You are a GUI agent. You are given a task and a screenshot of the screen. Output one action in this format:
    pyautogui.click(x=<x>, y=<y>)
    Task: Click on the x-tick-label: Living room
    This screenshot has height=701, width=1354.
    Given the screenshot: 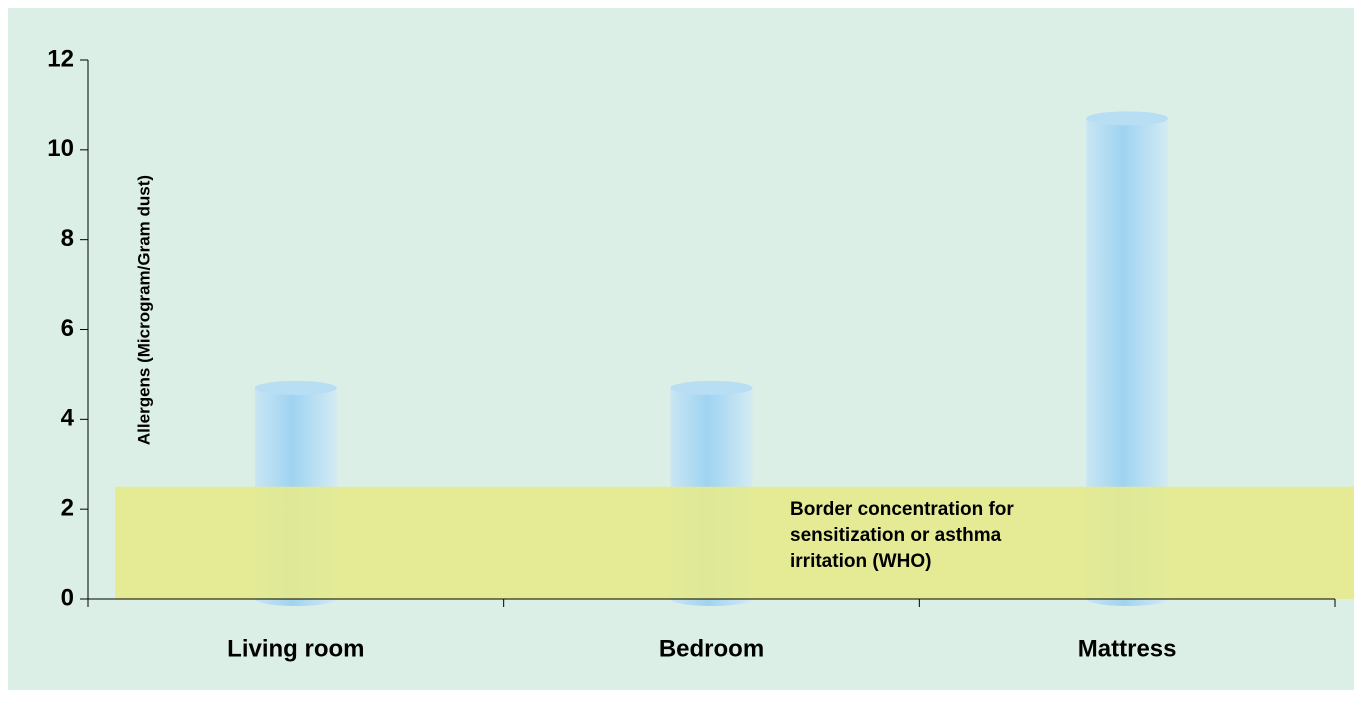 What is the action you would take?
    pyautogui.click(x=295, y=648)
    